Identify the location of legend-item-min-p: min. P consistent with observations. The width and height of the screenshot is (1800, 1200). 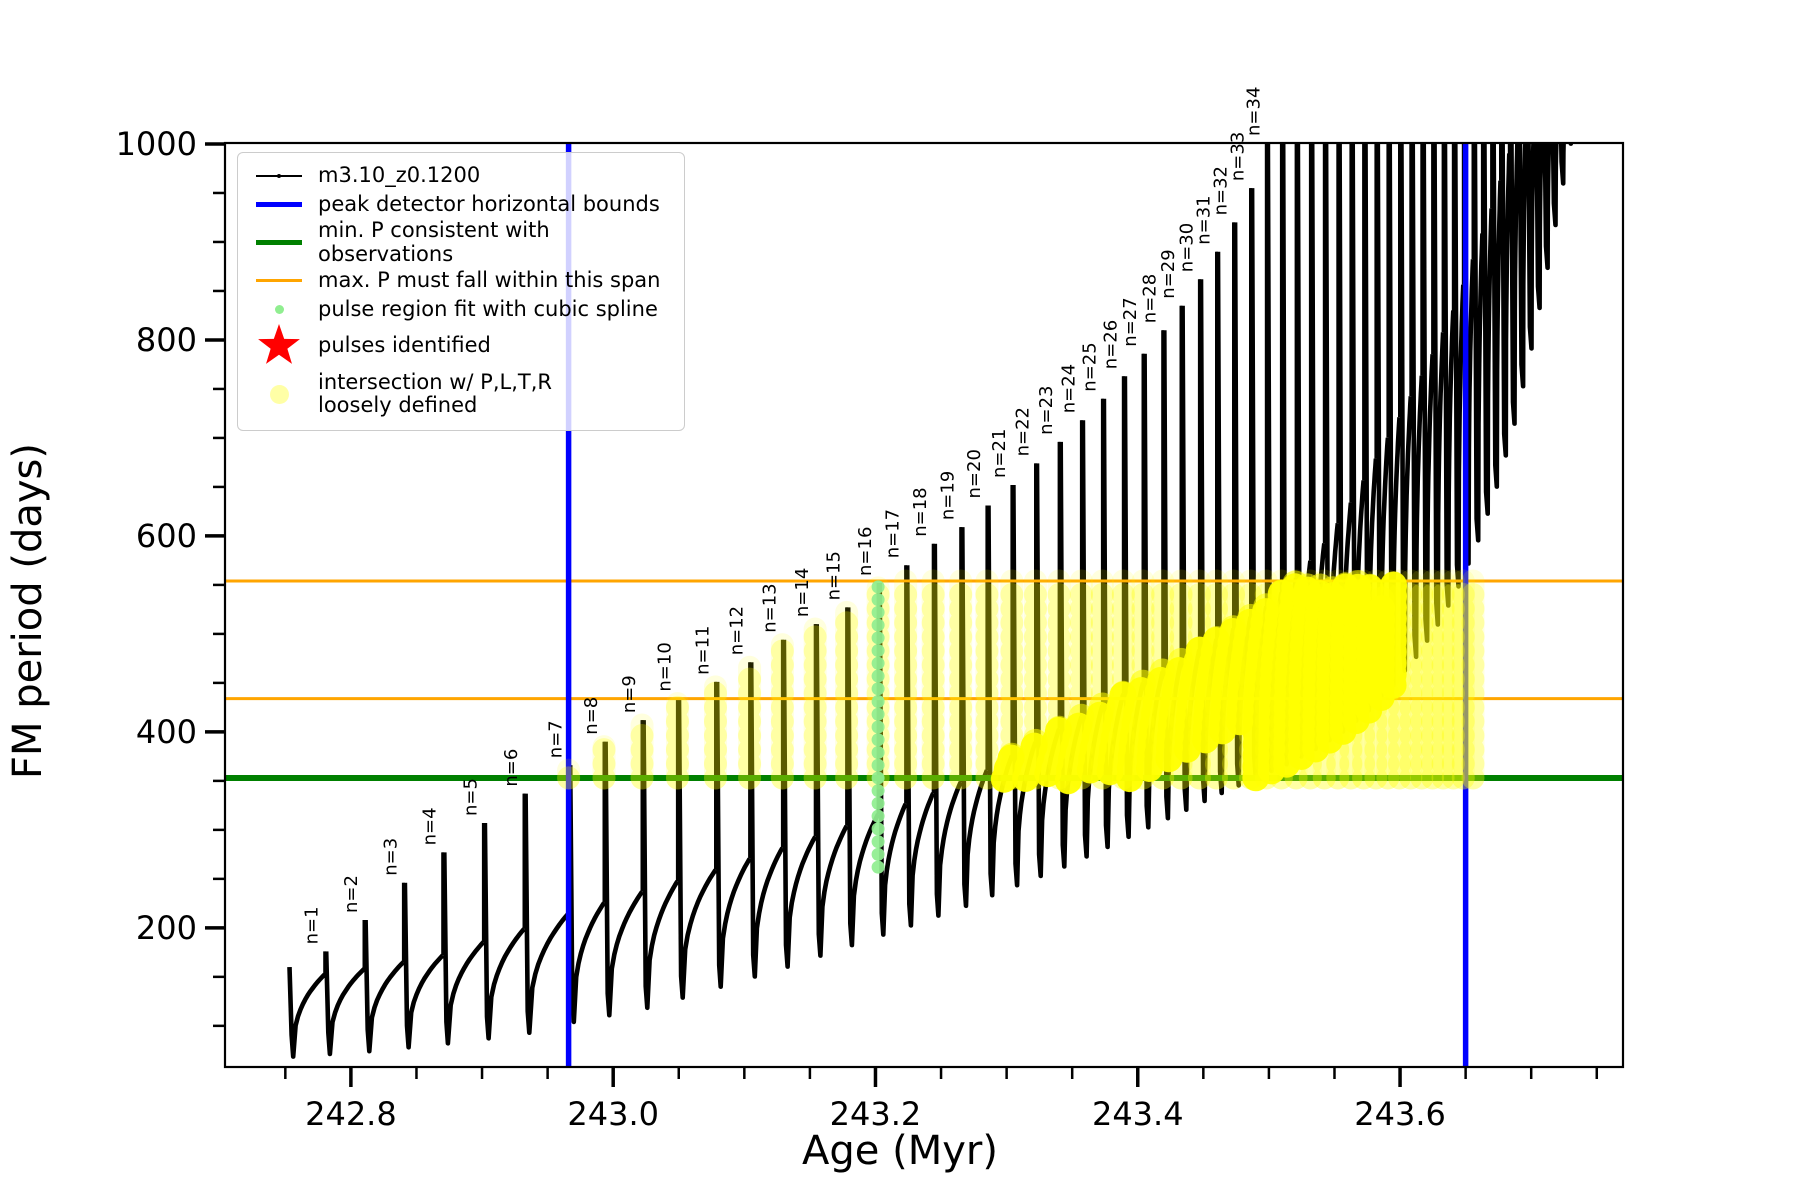
(461, 242).